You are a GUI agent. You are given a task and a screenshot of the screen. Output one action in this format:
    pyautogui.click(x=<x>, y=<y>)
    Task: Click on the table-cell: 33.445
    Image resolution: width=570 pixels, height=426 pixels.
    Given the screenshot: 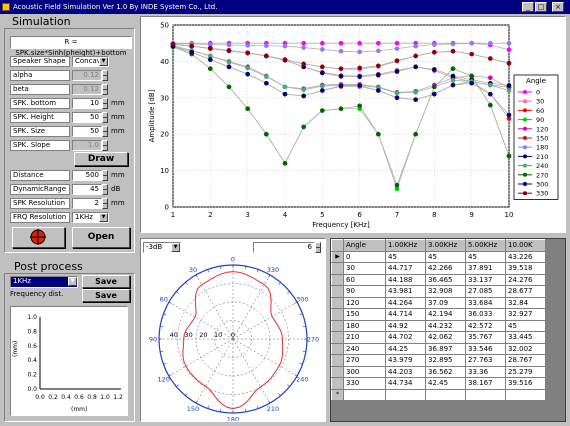 What is the action you would take?
    pyautogui.click(x=525, y=337)
    